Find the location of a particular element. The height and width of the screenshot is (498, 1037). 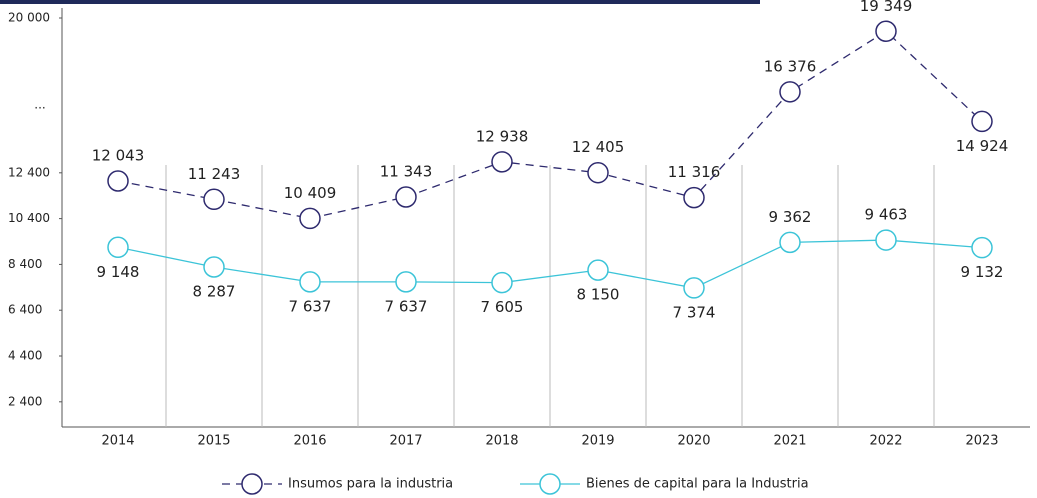

x-tick-label: 2018 is located at coordinates (501, 441).